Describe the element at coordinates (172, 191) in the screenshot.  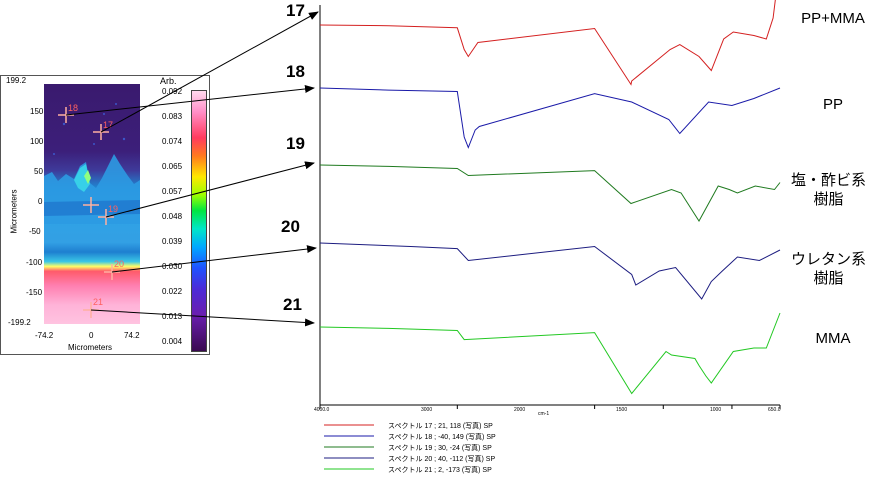
I see `colorbar-tick: 0.057` at that location.